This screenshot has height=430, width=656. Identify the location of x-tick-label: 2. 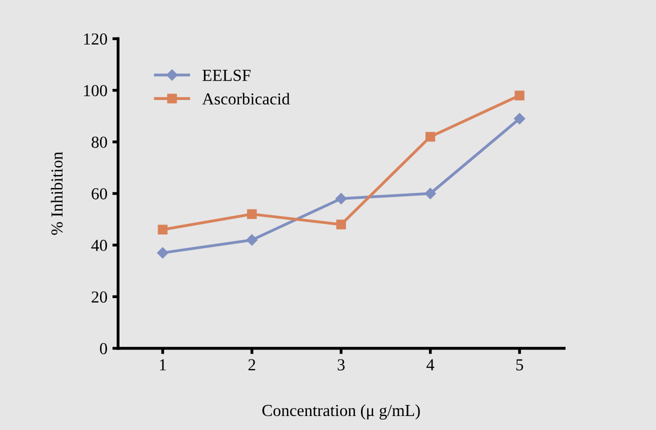
(252, 364).